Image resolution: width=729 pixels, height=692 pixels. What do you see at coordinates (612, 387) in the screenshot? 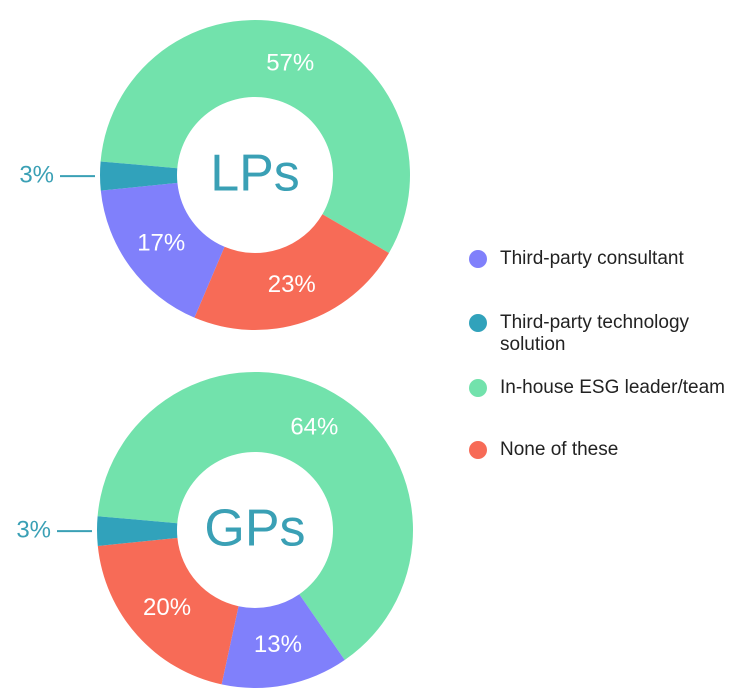
I see `legend-label: In-house ESG leader/team` at bounding box center [612, 387].